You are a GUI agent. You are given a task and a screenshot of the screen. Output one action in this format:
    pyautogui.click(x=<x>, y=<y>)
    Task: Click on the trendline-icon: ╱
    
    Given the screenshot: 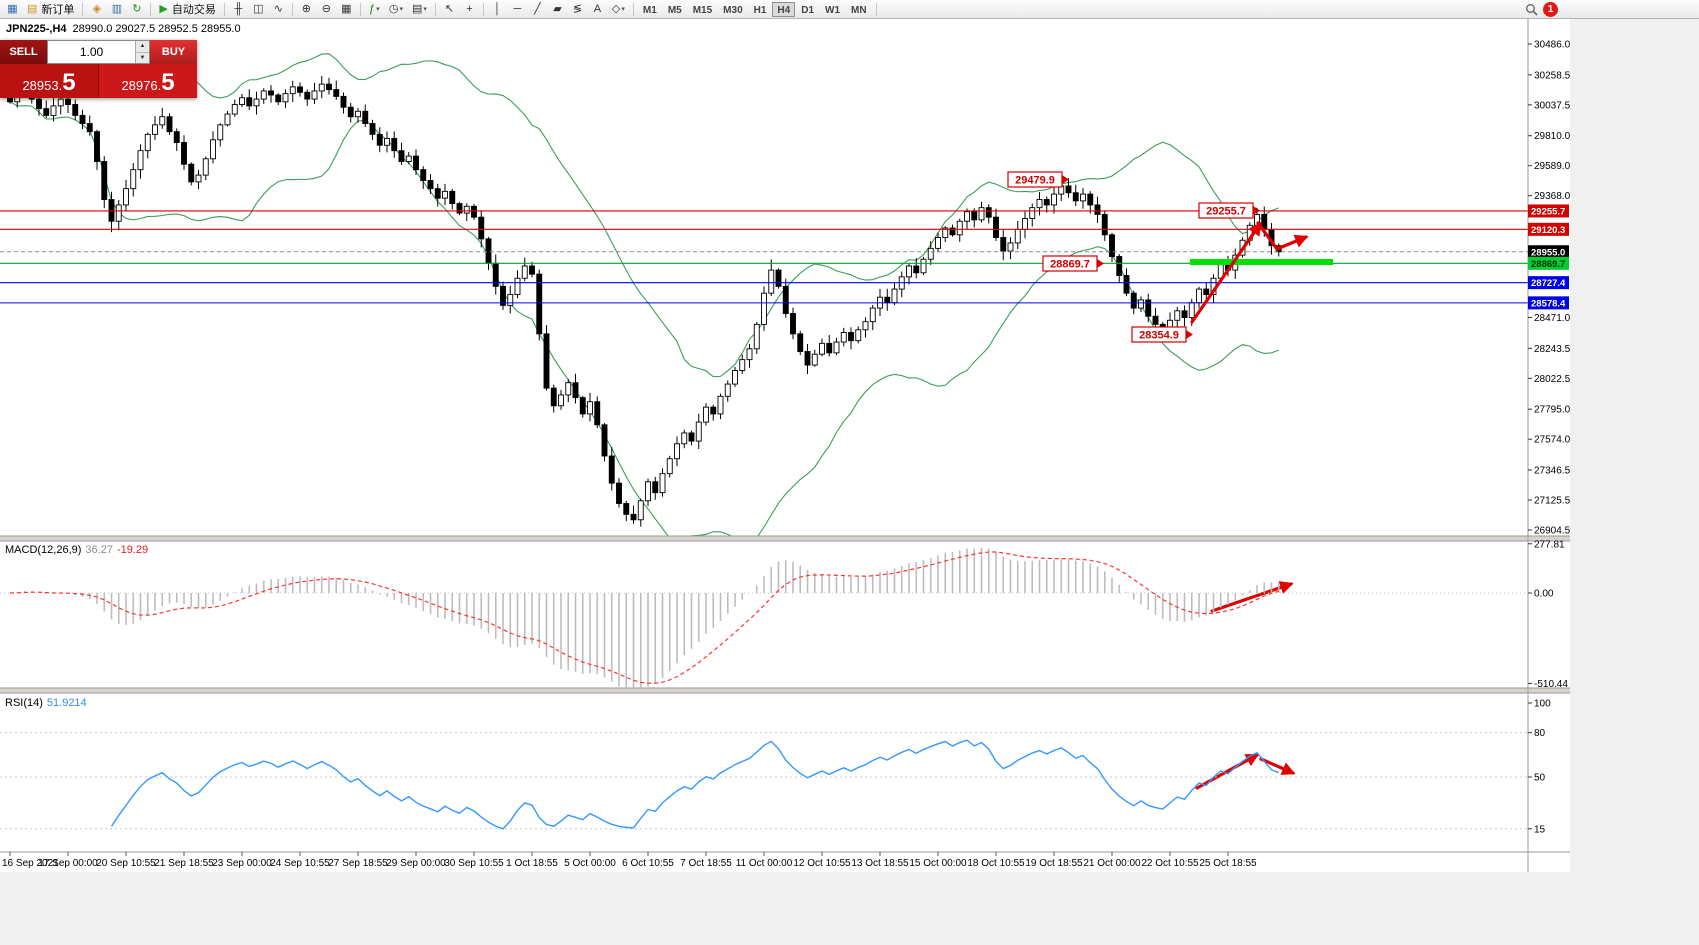 What is the action you would take?
    pyautogui.click(x=537, y=9)
    